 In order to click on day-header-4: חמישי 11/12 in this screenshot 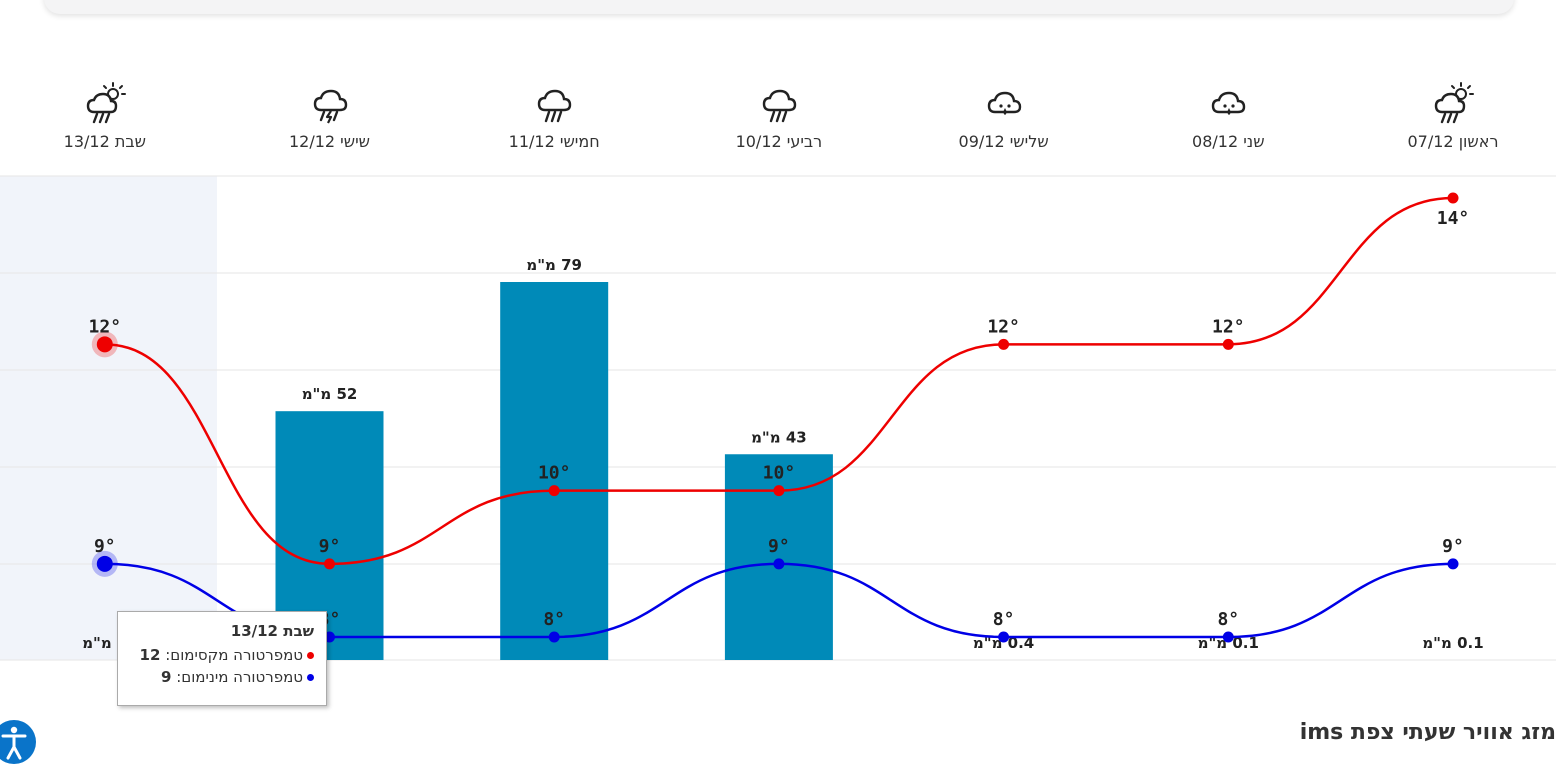, I will do `click(554, 115)`.